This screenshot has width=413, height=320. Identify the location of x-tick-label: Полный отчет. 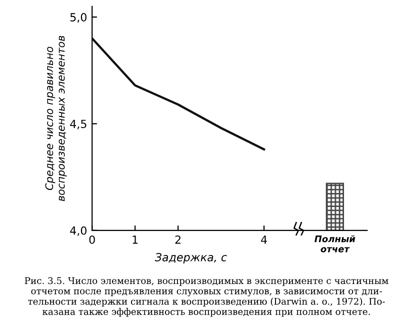
(335, 243).